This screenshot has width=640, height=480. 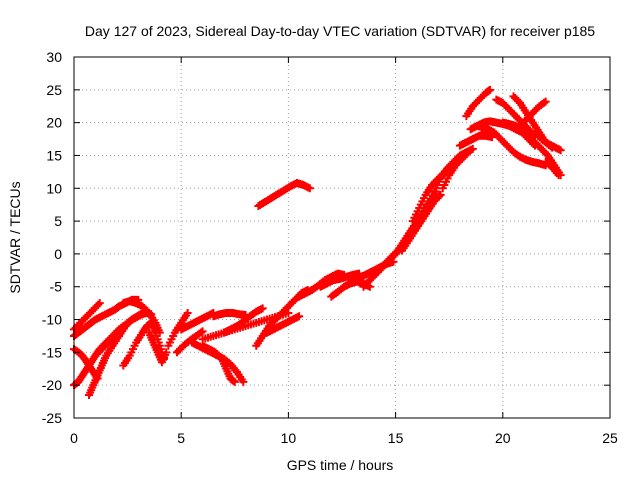 What do you see at coordinates (141, 317) in the screenshot?
I see `series-t7` at bounding box center [141, 317].